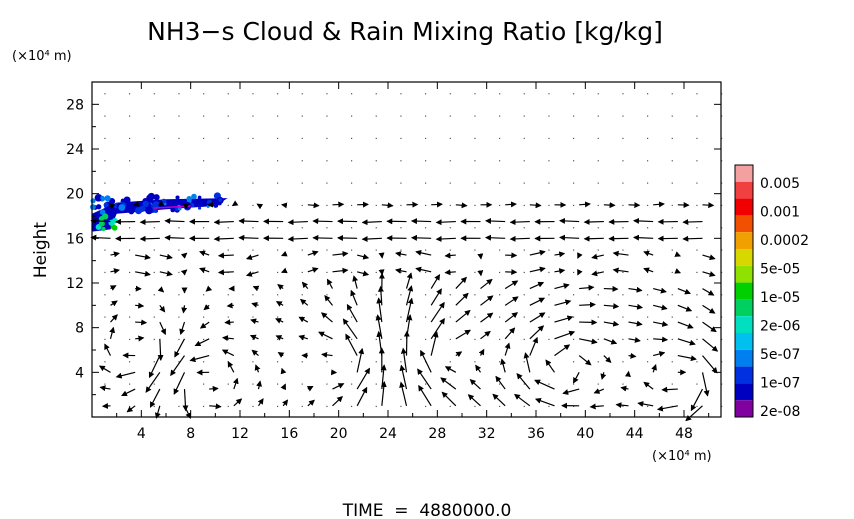 The image size is (854, 519). Describe the element at coordinates (744, 408) in the screenshot. I see `colorbar-swatch` at that location.